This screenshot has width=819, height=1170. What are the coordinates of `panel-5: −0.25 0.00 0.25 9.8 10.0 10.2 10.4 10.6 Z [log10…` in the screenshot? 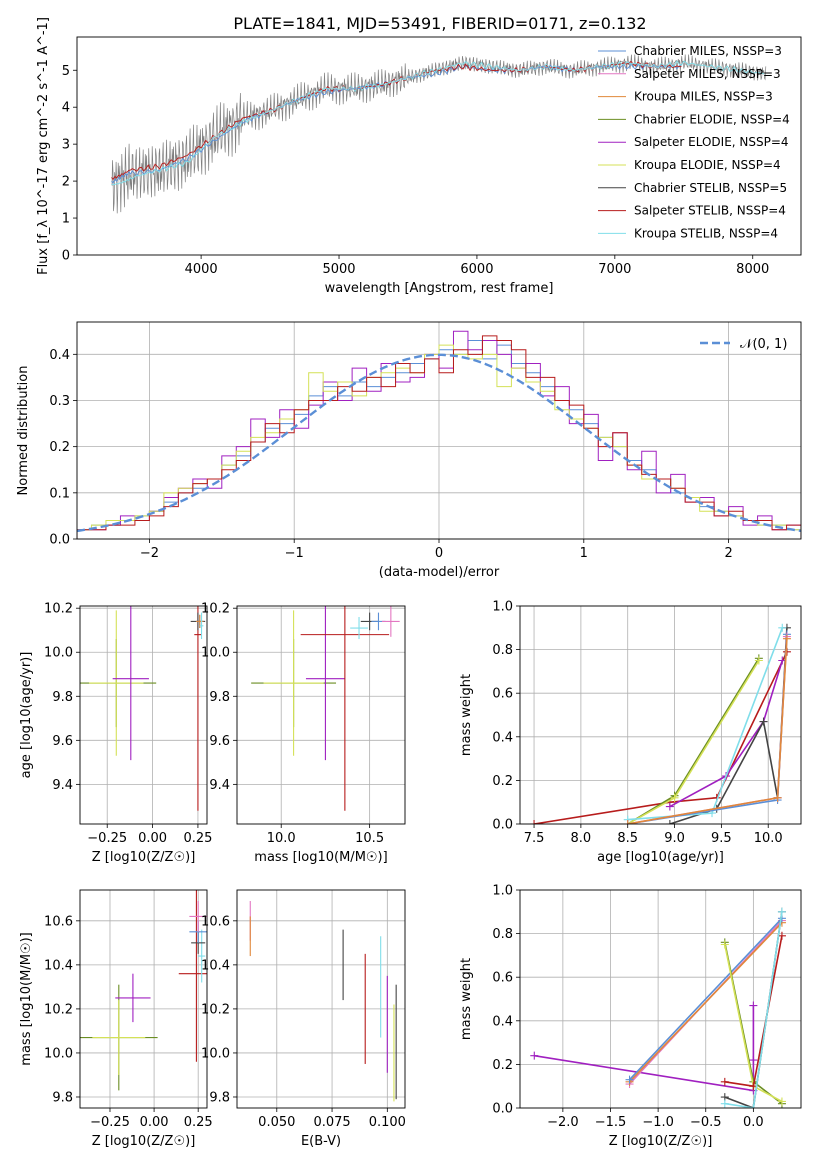 It's located at (116, 1019).